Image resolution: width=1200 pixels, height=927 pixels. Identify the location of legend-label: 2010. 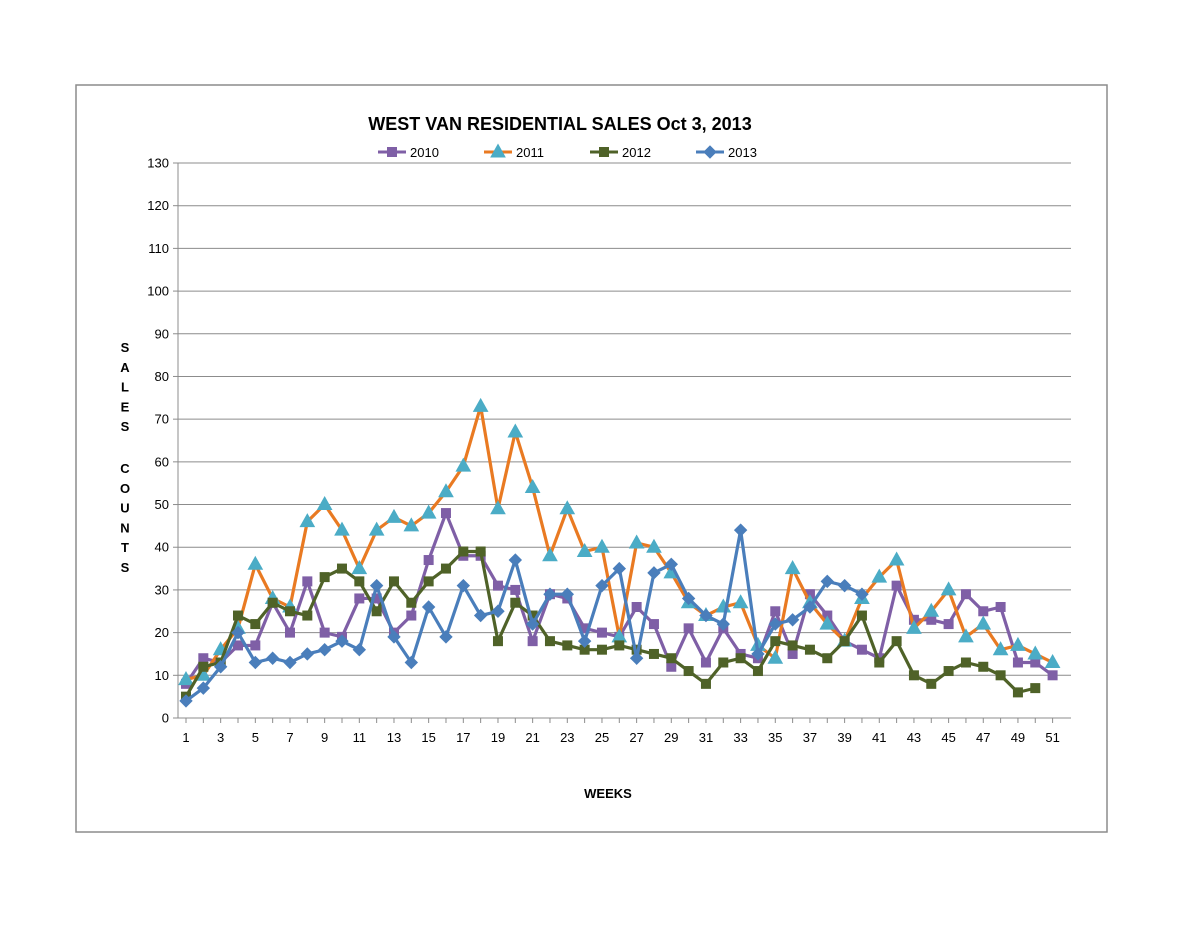
(424, 152).